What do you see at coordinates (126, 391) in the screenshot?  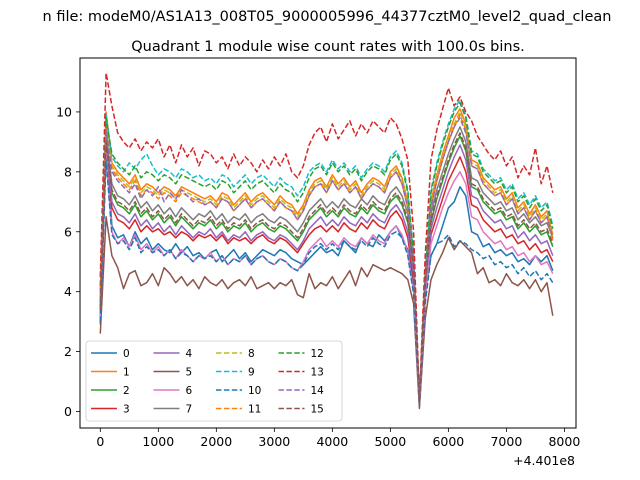 I see `legend-label-2: 2` at bounding box center [126, 391].